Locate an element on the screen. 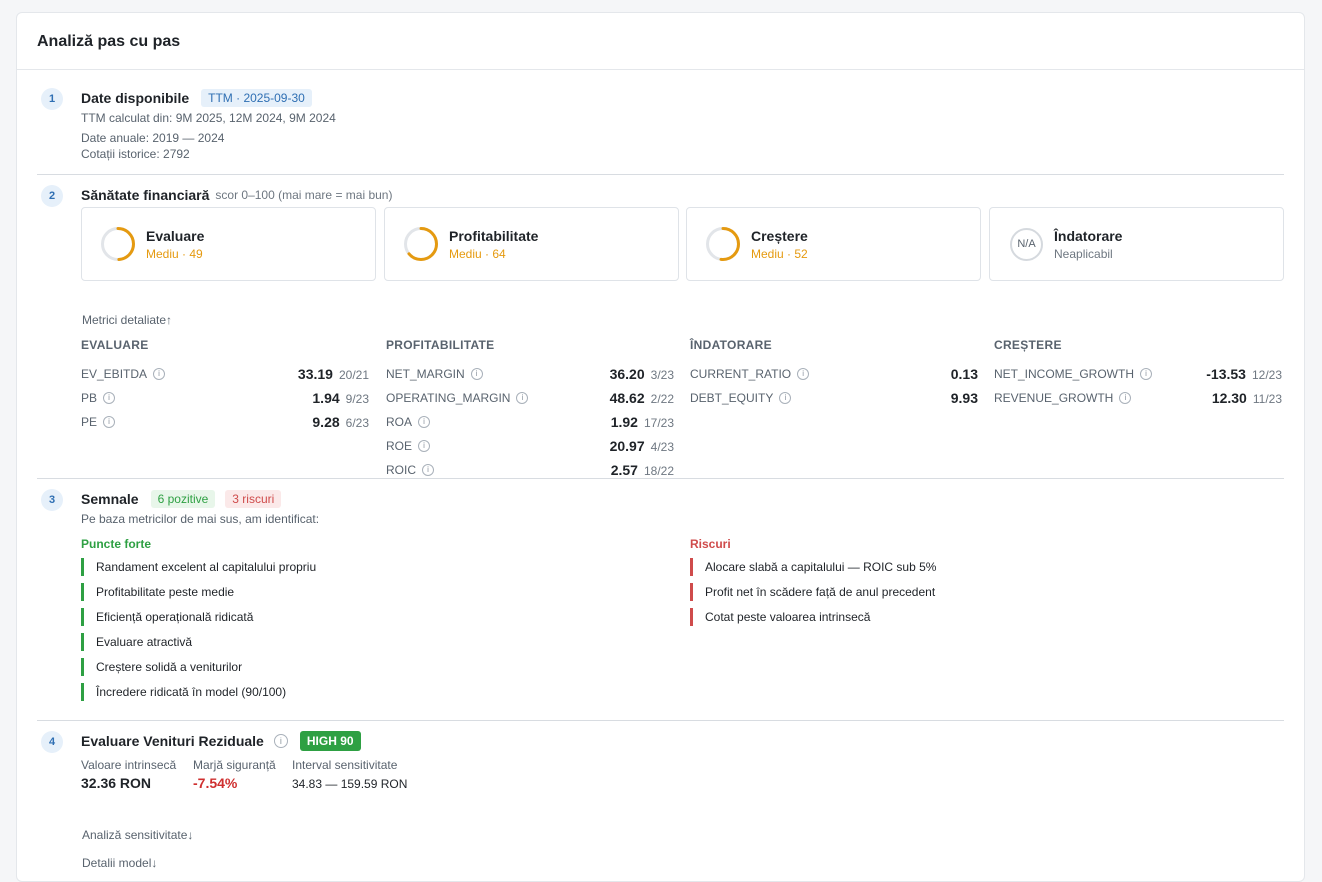  risk-count-badge: 3 riscuri is located at coordinates (253, 499).